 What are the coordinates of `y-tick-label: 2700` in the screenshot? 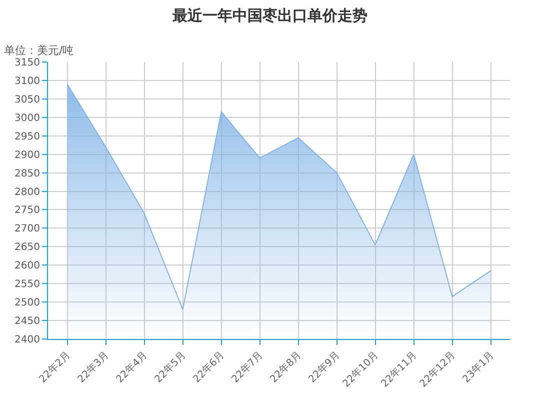 It's located at (27, 229).